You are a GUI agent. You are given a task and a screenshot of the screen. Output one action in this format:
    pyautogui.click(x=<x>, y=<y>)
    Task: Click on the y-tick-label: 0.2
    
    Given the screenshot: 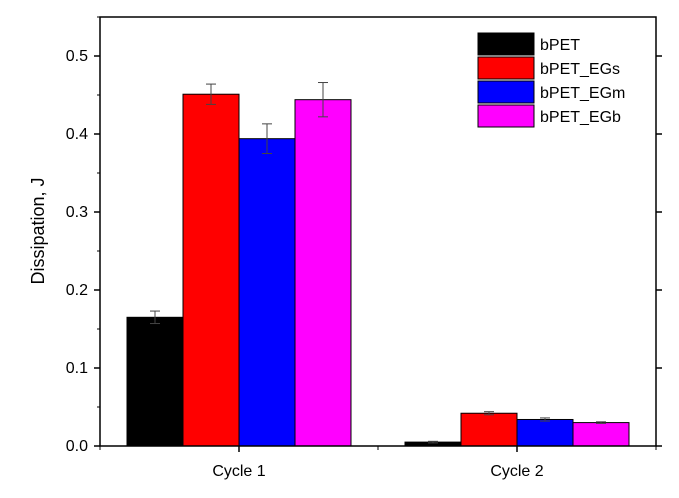 What is the action you would take?
    pyautogui.click(x=77, y=290)
    